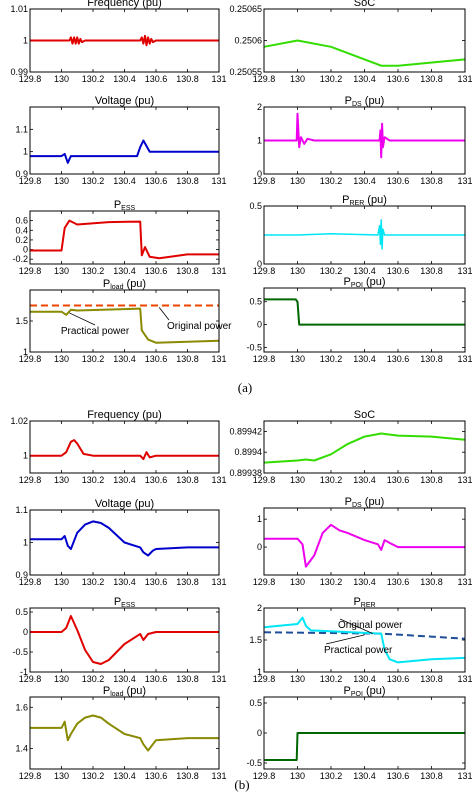 The image size is (474, 797). I want to click on title-main: Frequency (pu), so click(124, 4).